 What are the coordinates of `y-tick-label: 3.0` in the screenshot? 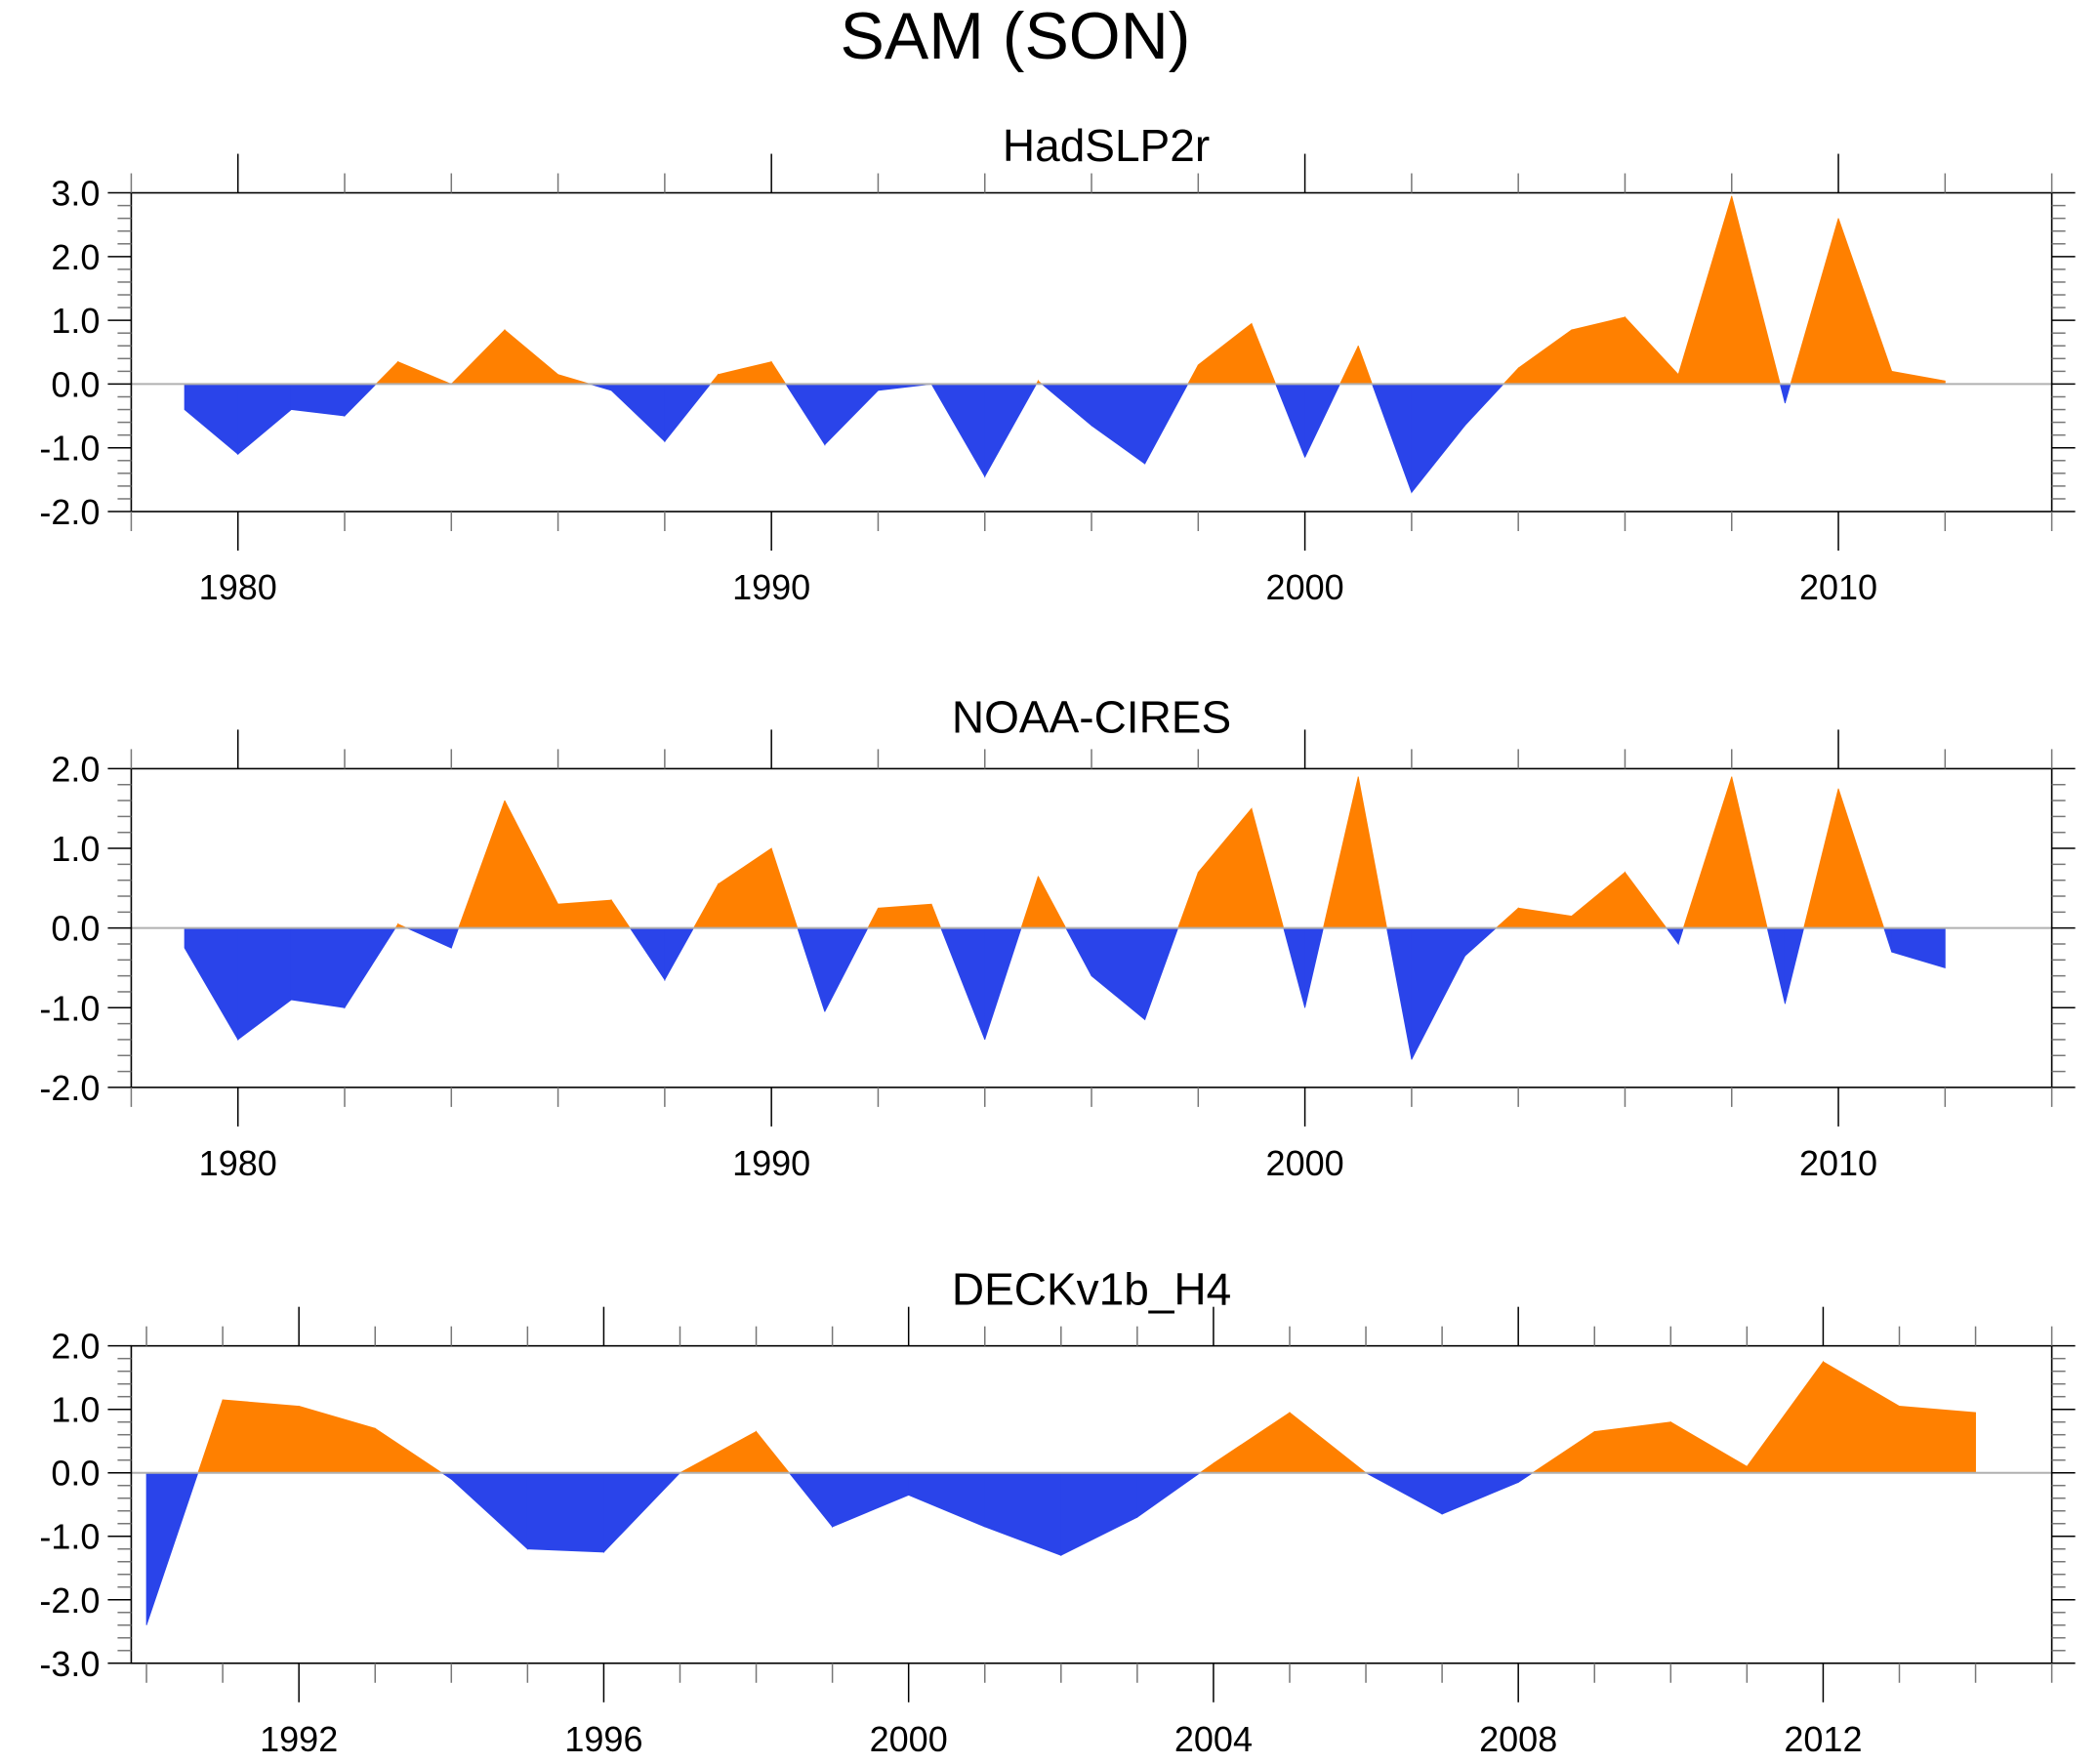 It's located at (75, 194).